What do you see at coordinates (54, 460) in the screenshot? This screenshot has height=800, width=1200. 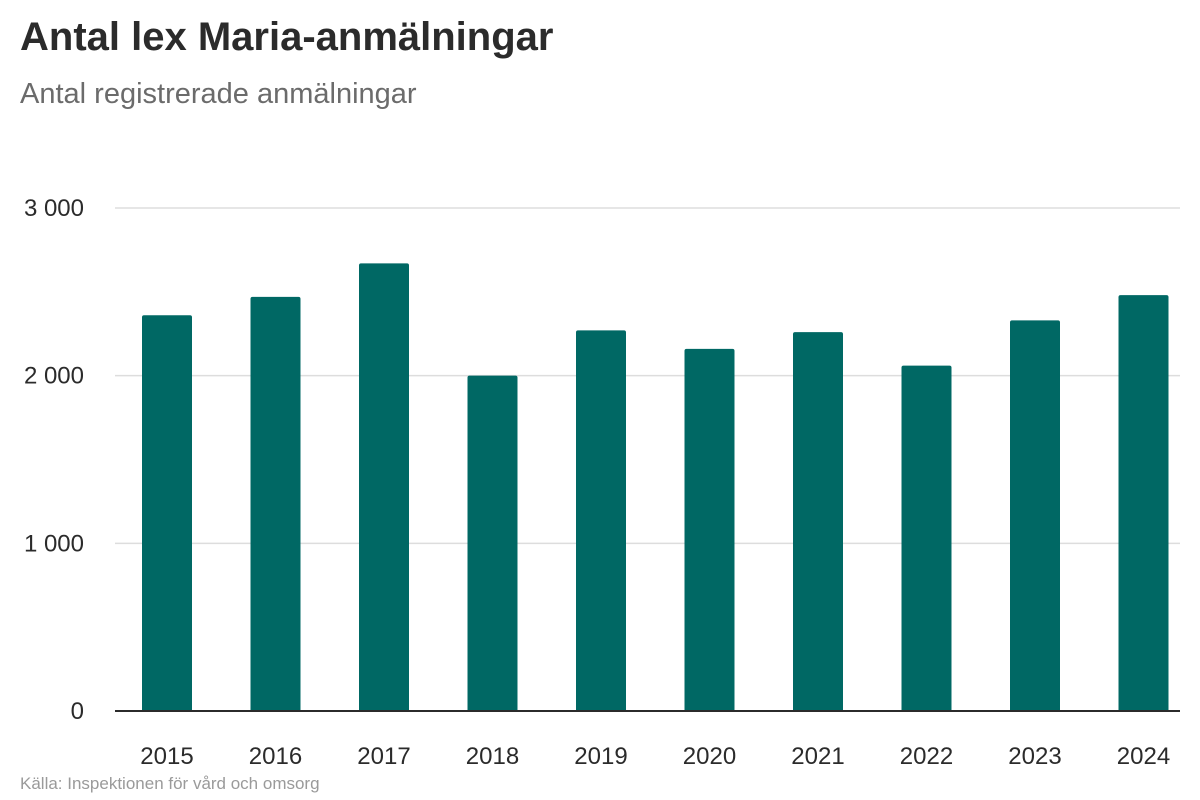 I see `y-axis-tick-labels: 0 1 000 2 000 3 000` at bounding box center [54, 460].